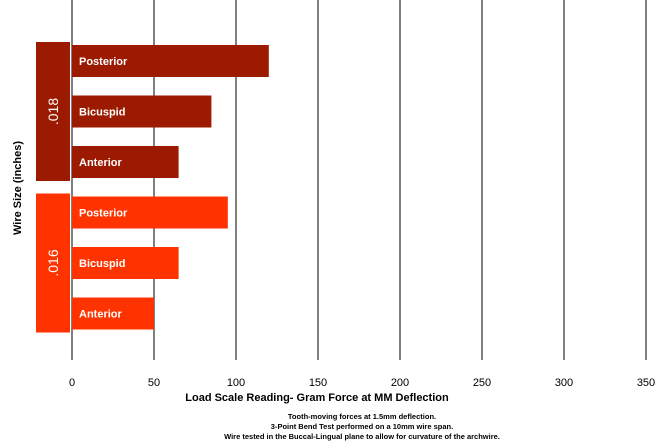 This screenshot has width=663, height=445. Describe the element at coordinates (154, 383) in the screenshot. I see `x-tick-label: 50` at that location.